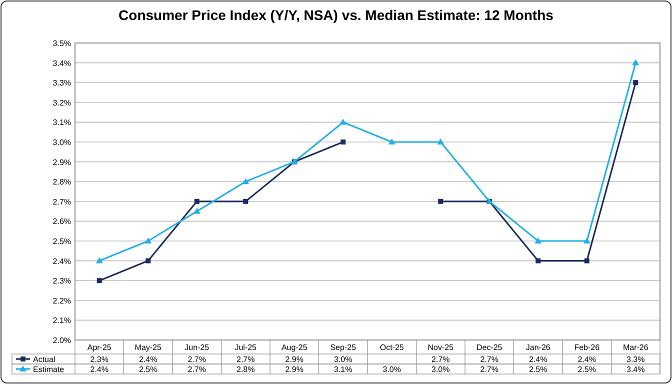 The height and width of the screenshot is (384, 672). I want to click on y-tick-label: 3.5%, so click(61, 43).